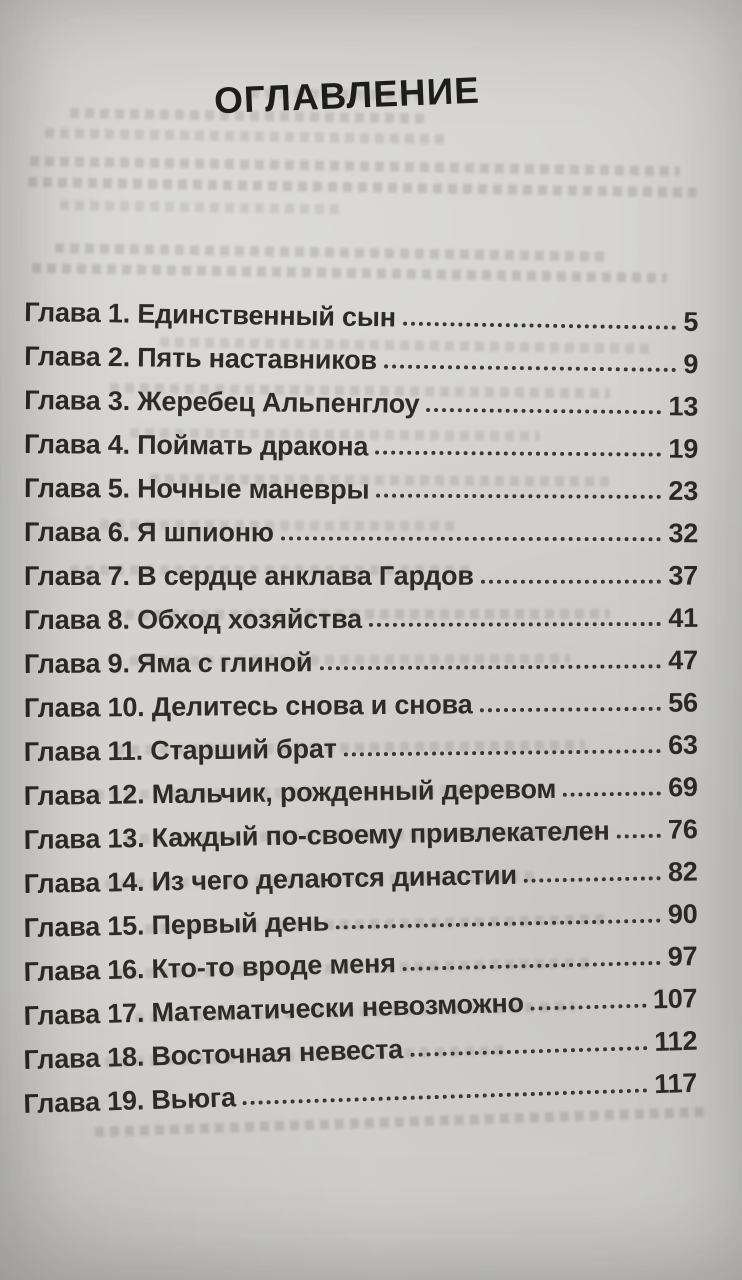  I want to click on page-number: 41, so click(683, 617).